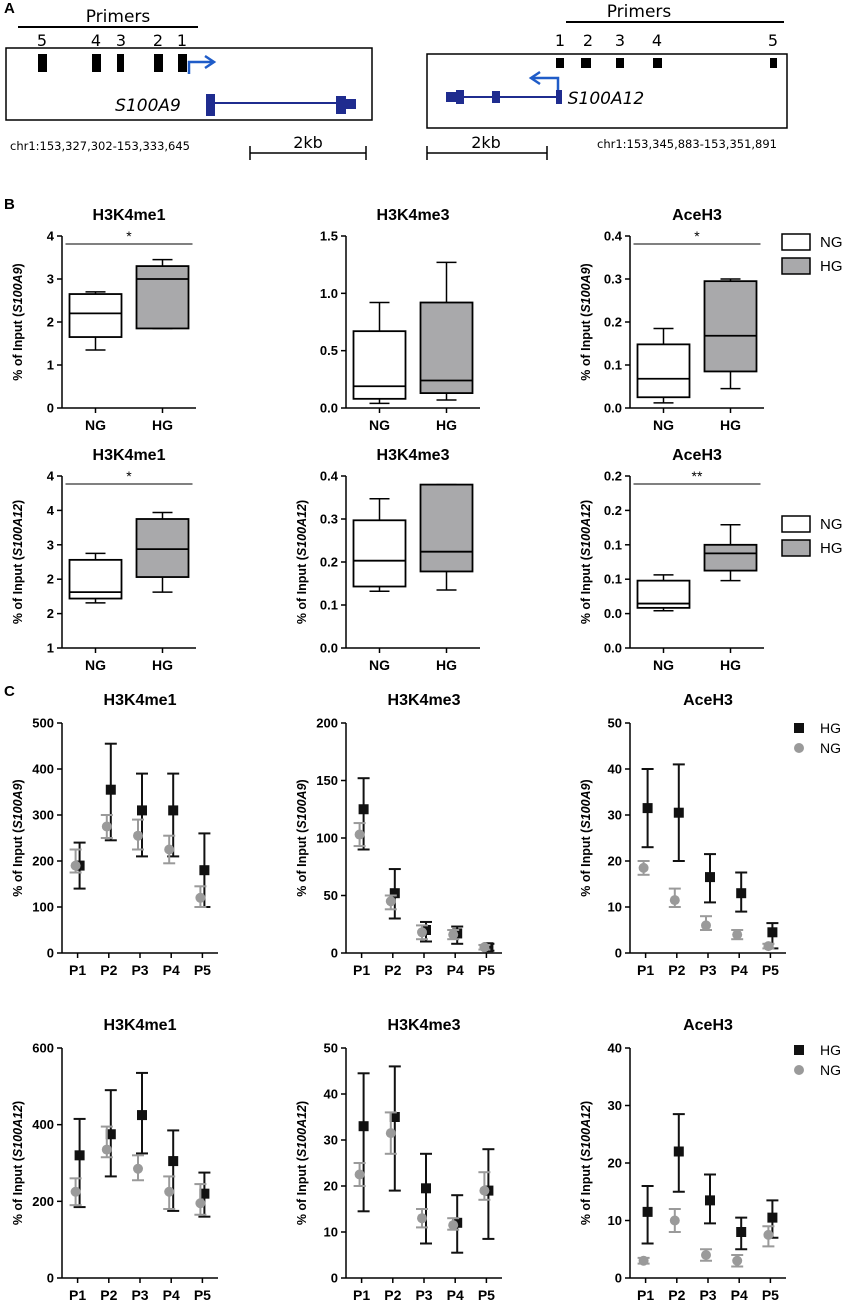 This screenshot has height=1315, width=866. Describe the element at coordinates (50, 953) in the screenshot. I see `y-tick-label: 0` at that location.